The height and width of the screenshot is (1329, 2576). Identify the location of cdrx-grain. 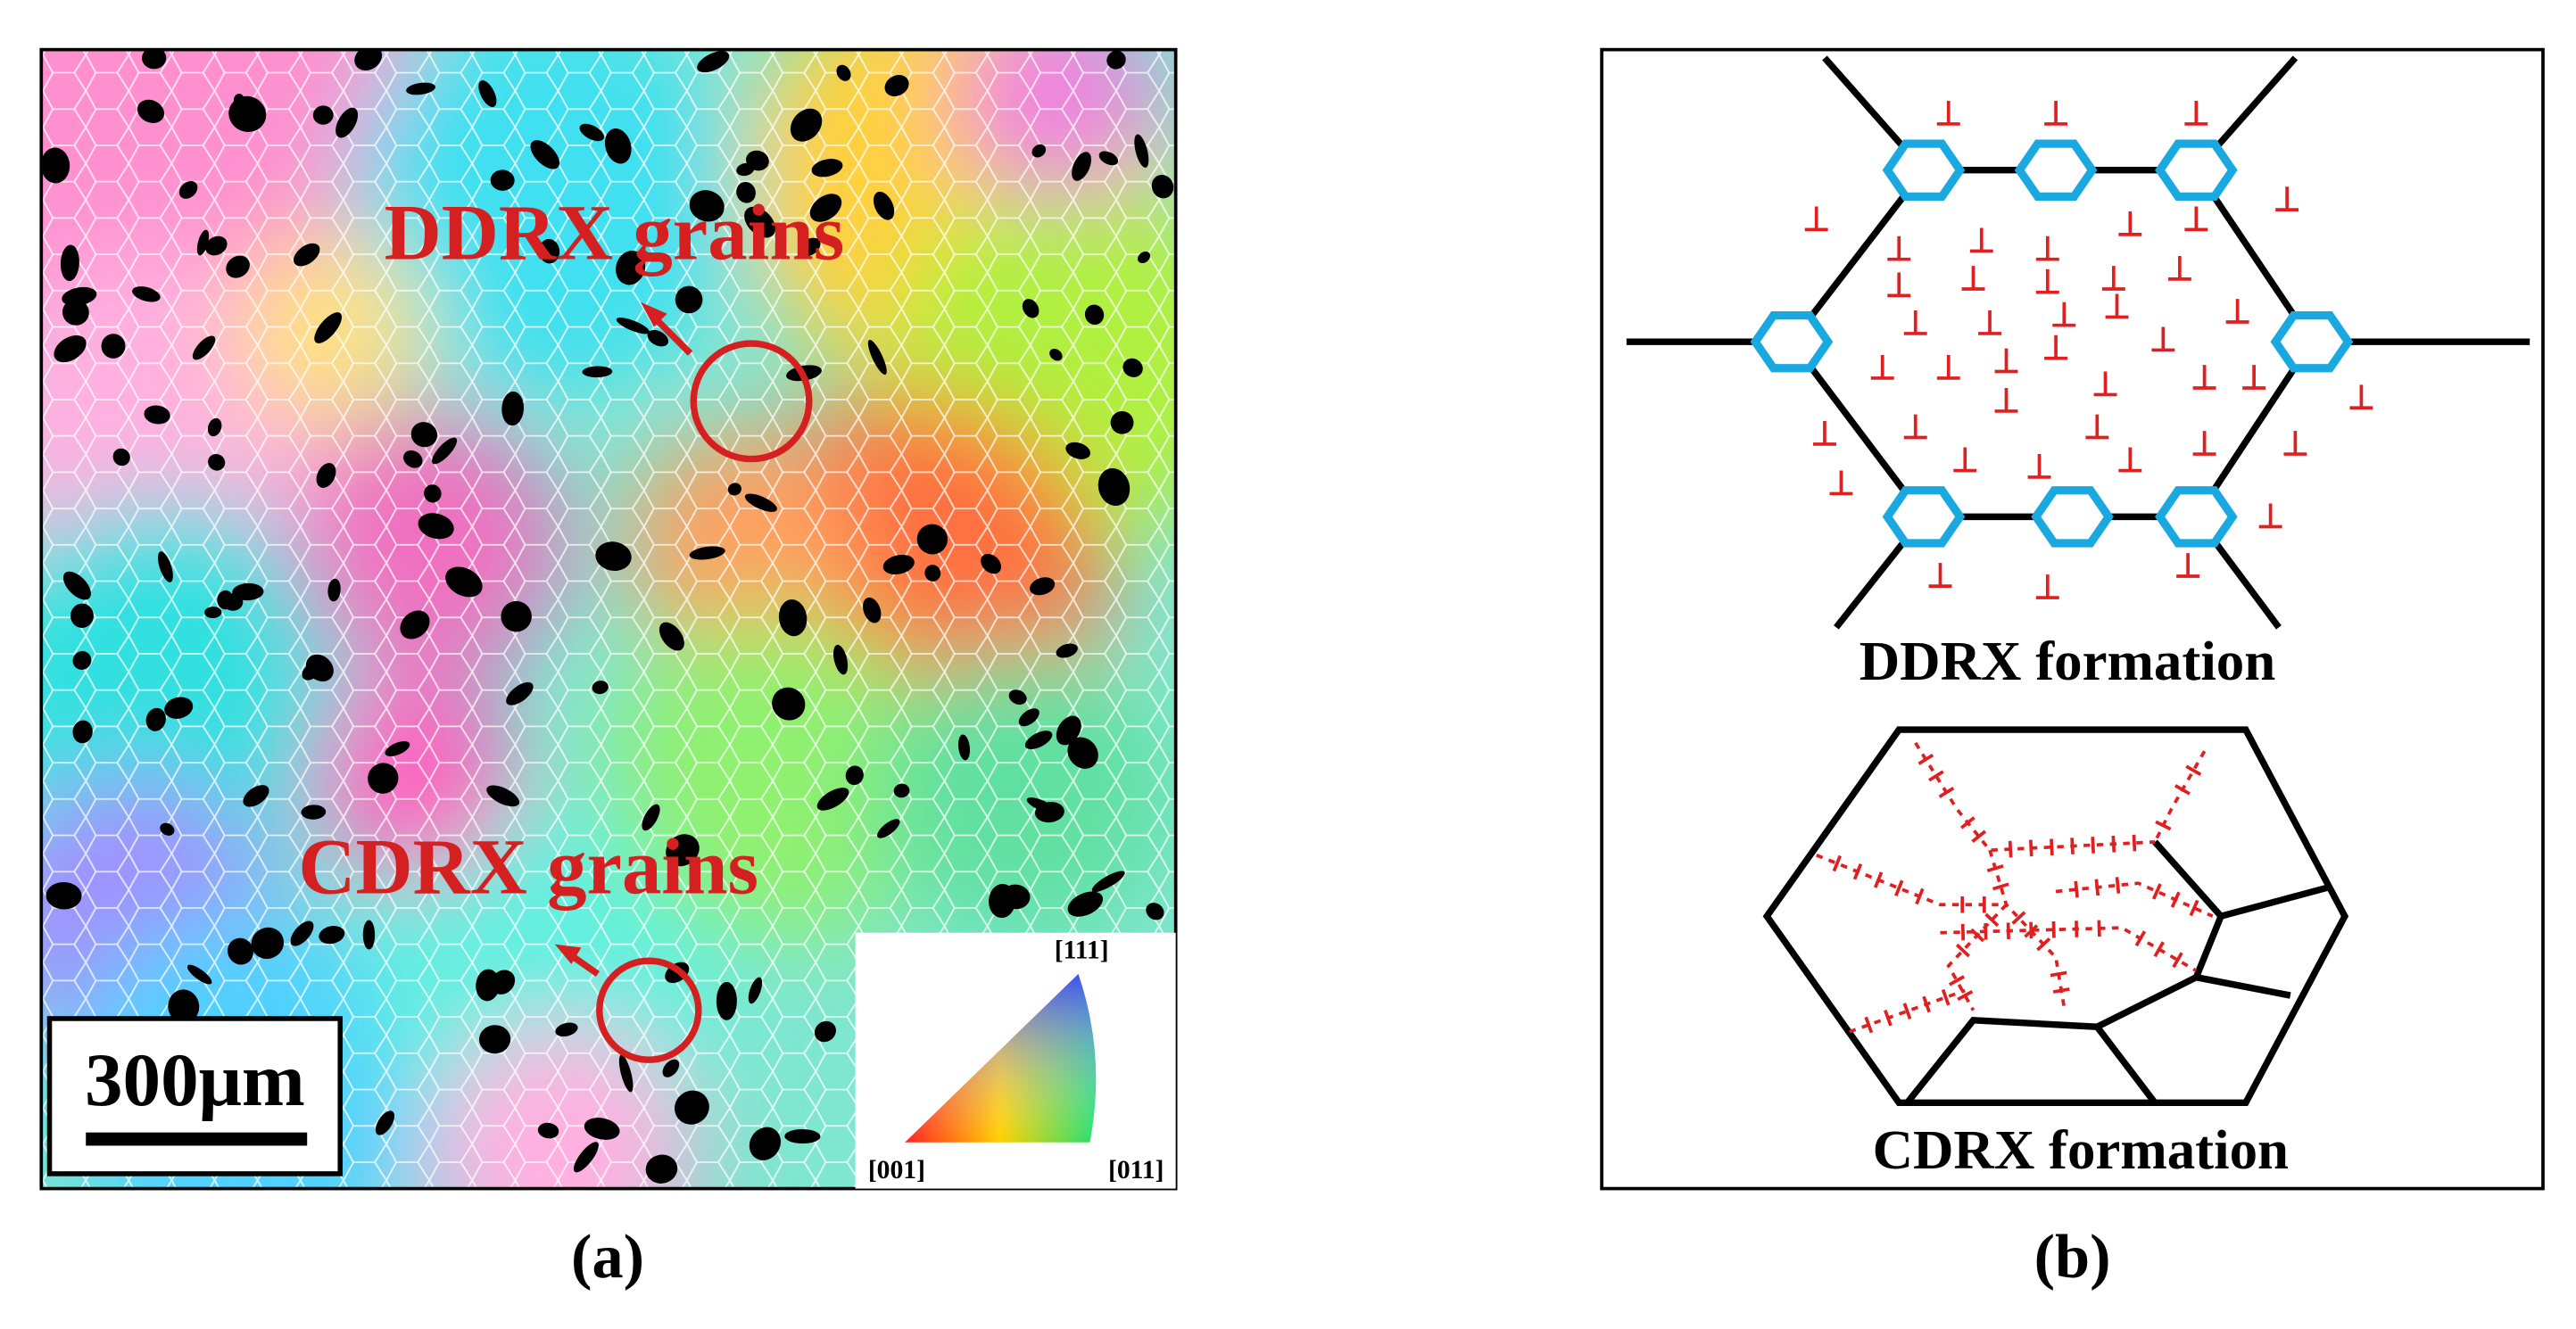
(2055, 916).